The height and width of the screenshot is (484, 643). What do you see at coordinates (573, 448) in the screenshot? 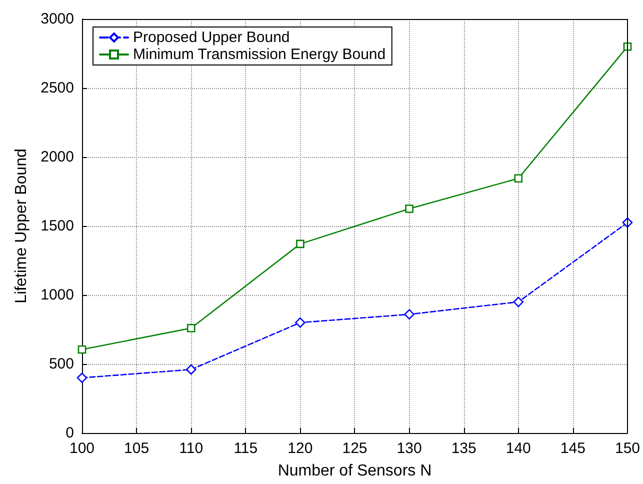
I see `x-tick-label: 145` at bounding box center [573, 448].